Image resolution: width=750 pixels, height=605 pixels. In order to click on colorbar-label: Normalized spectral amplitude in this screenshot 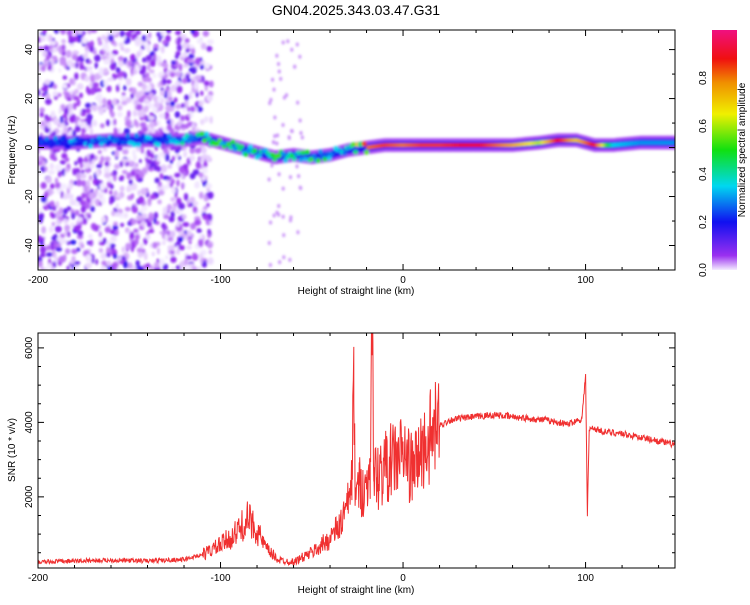, I will do `click(742, 149)`.